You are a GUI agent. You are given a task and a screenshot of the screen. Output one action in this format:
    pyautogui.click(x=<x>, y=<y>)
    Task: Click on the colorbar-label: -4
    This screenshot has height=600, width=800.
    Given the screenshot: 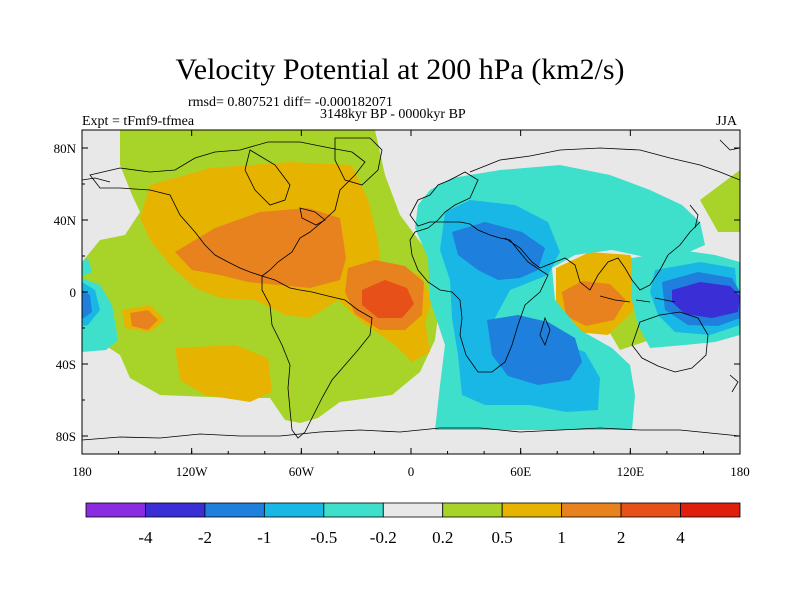 What is the action you would take?
    pyautogui.click(x=145, y=537)
    